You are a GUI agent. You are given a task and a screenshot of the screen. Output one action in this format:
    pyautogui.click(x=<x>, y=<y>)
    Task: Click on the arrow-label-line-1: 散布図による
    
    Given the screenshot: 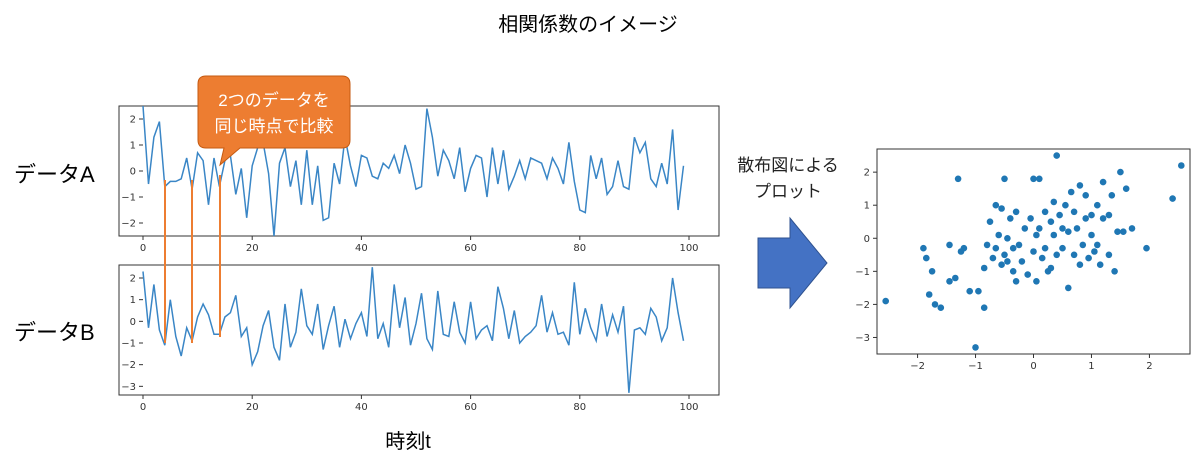 What is the action you would take?
    pyautogui.click(x=788, y=165)
    